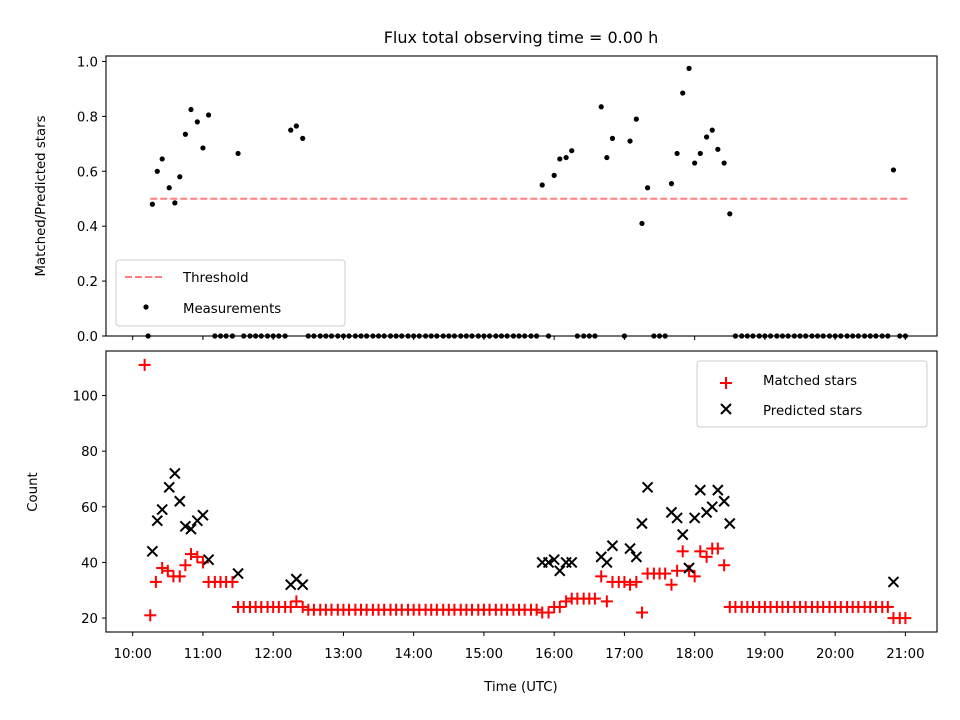 Image resolution: width=960 pixels, height=720 pixels. I want to click on x-tick-label: 17:00, so click(624, 654).